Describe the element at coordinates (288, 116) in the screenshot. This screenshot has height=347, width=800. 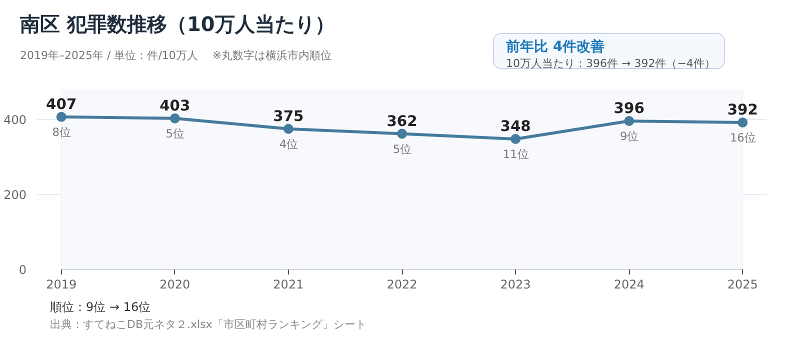
I see `data-label: 375` at that location.